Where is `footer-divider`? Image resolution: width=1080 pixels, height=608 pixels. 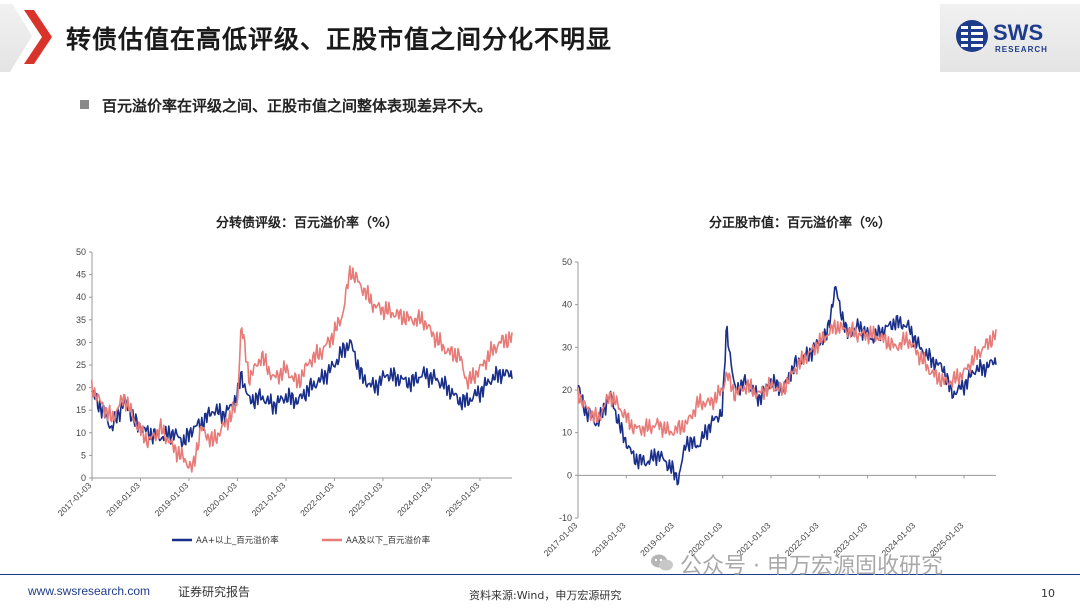 footer-divider is located at coordinates (540, 574).